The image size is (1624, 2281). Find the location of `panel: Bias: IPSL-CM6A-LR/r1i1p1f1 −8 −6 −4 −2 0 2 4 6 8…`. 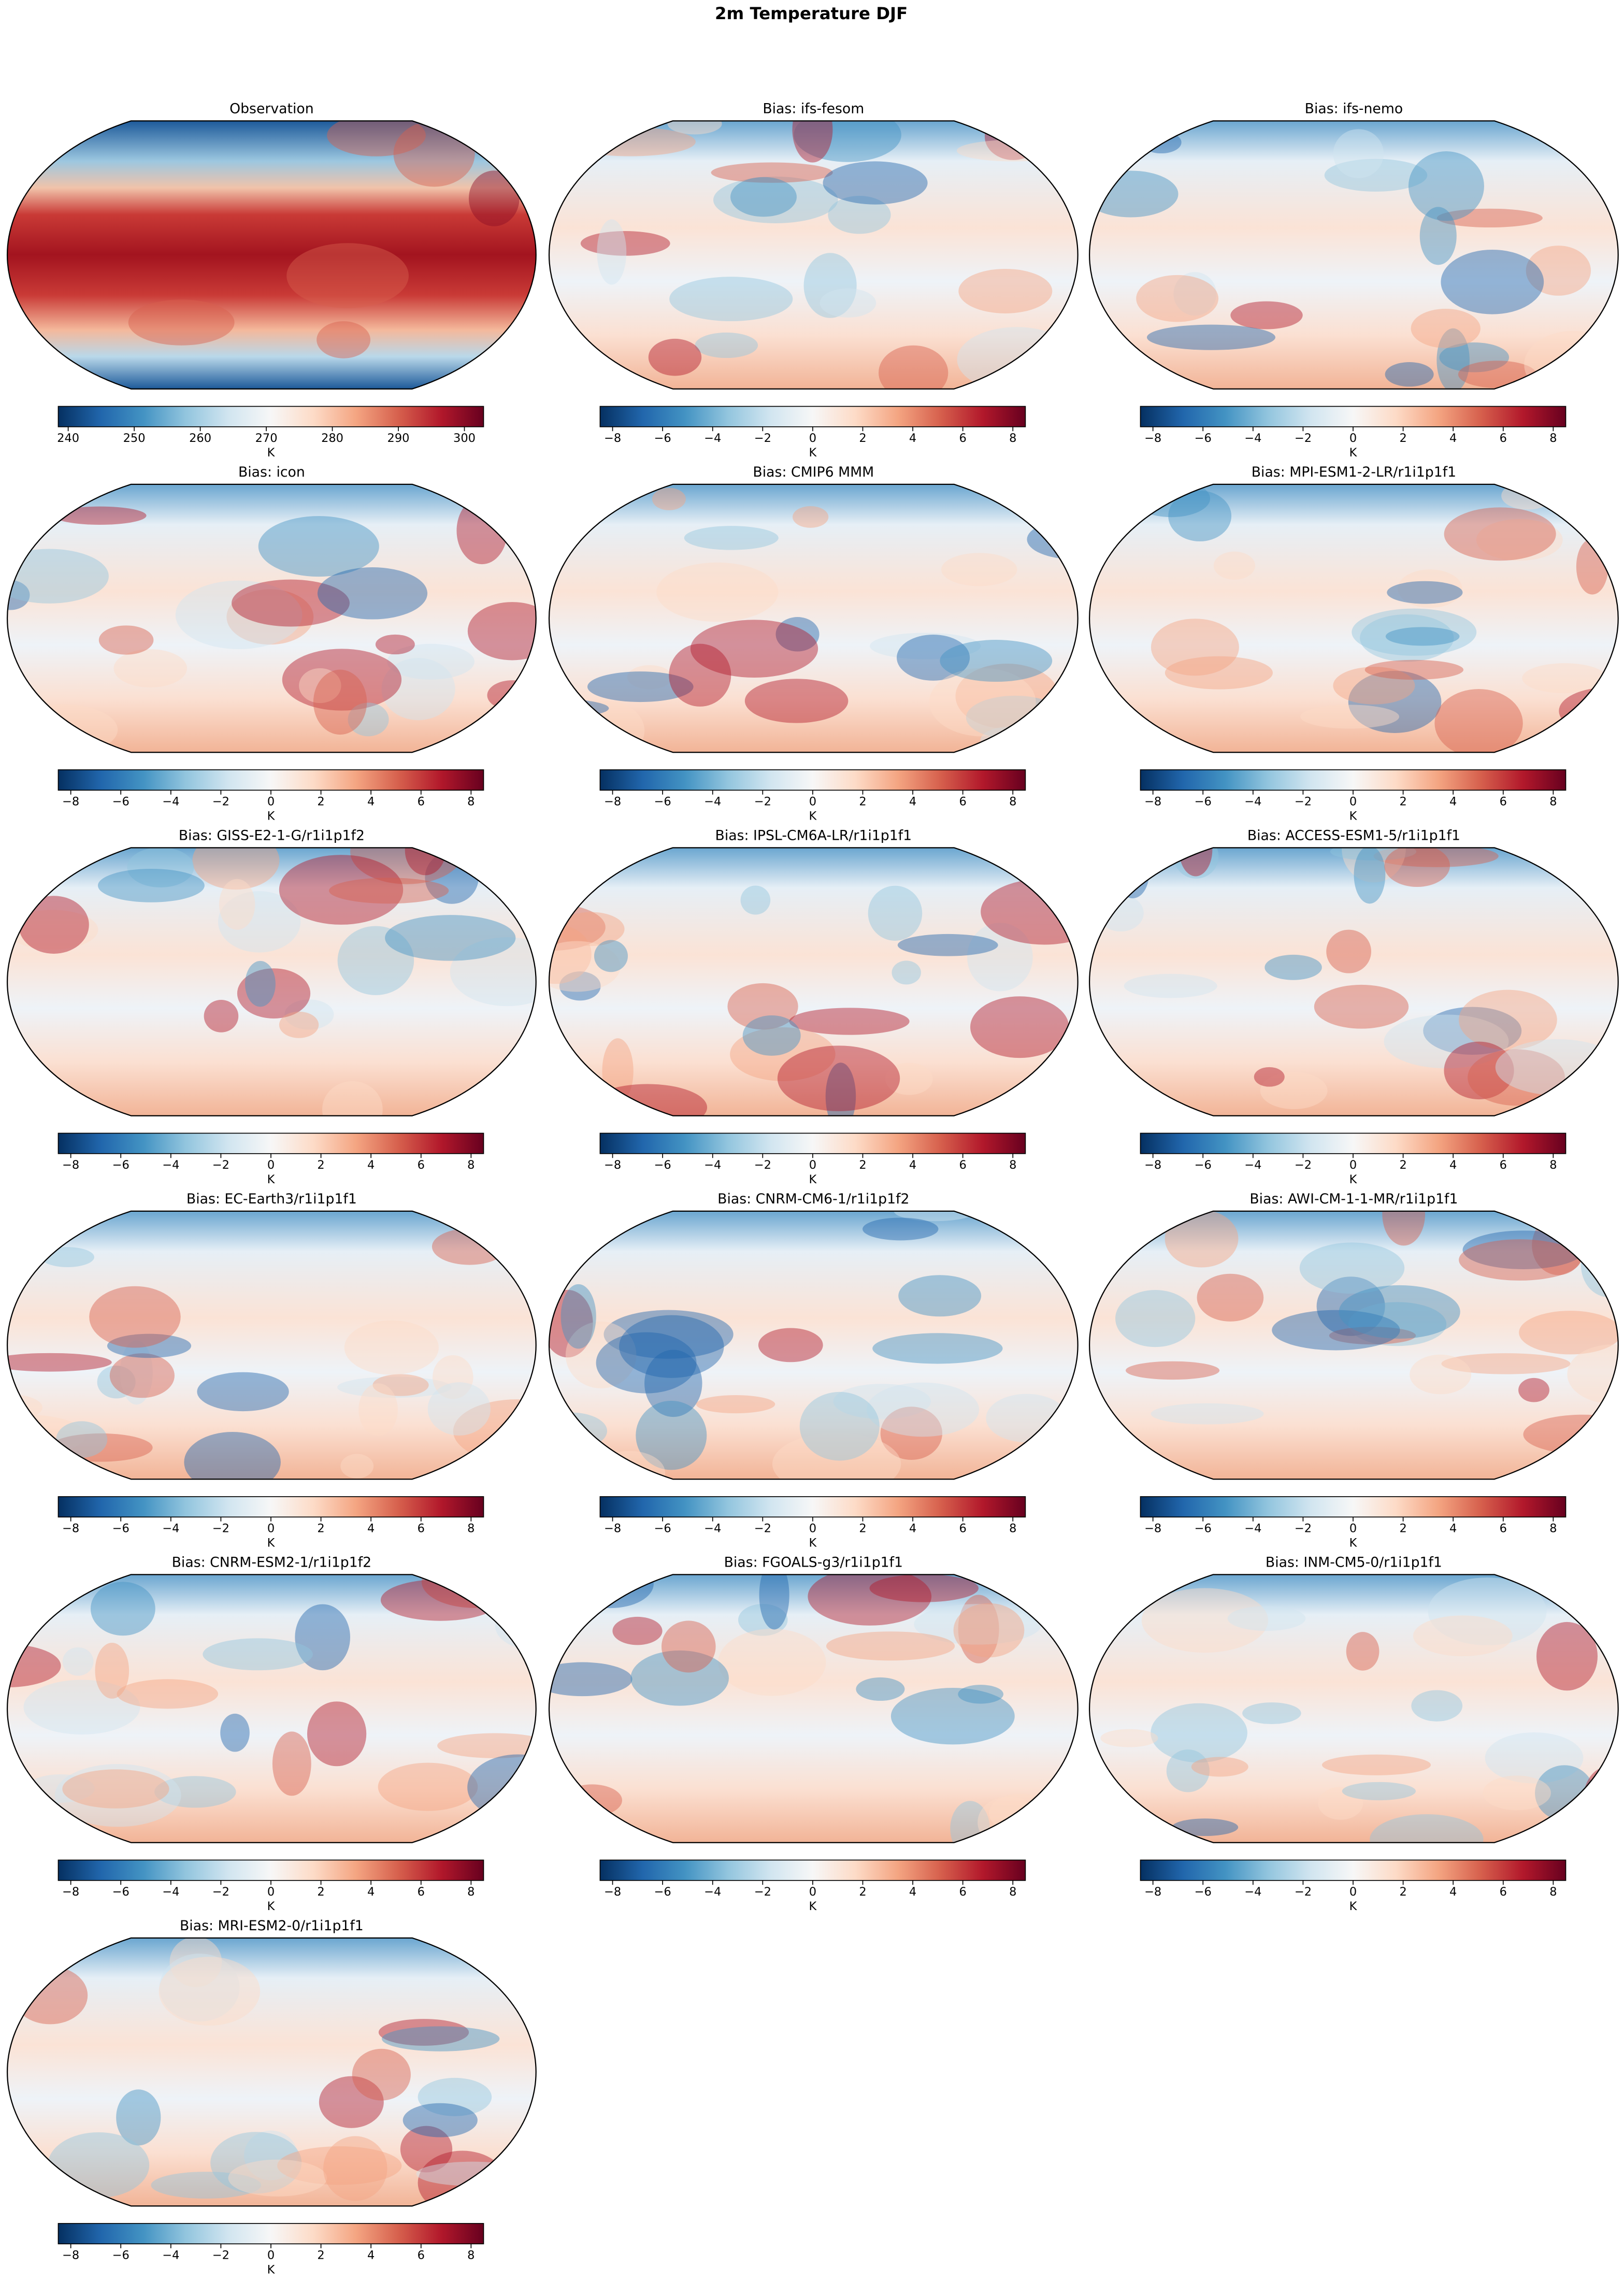

panel: Bias: IPSL-CM6A-LR/r1i1p1f1 −8 −6 −4 −2 0 2 4 6 8… is located at coordinates (814, 1006).